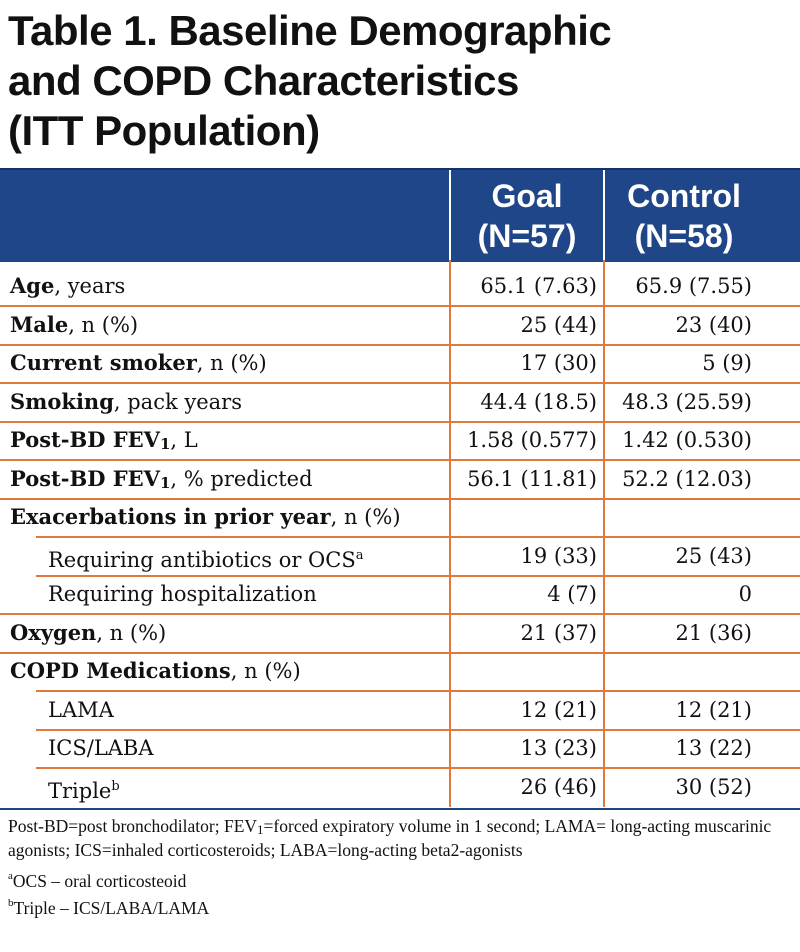 This screenshot has width=800, height=952. Describe the element at coordinates (400, 809) in the screenshot. I see `table-bottom-rule` at that location.